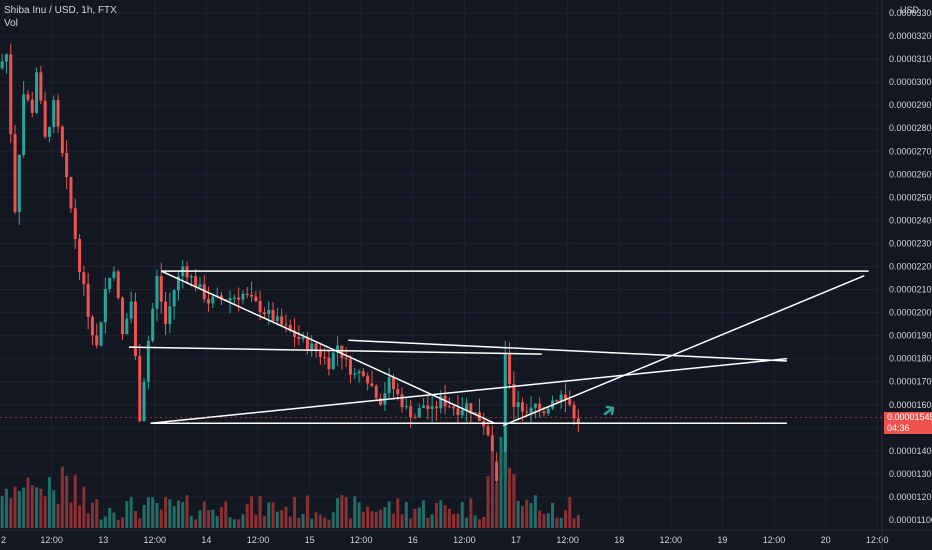 The width and height of the screenshot is (932, 550). I want to click on x-tick-label: 19, so click(722, 540).